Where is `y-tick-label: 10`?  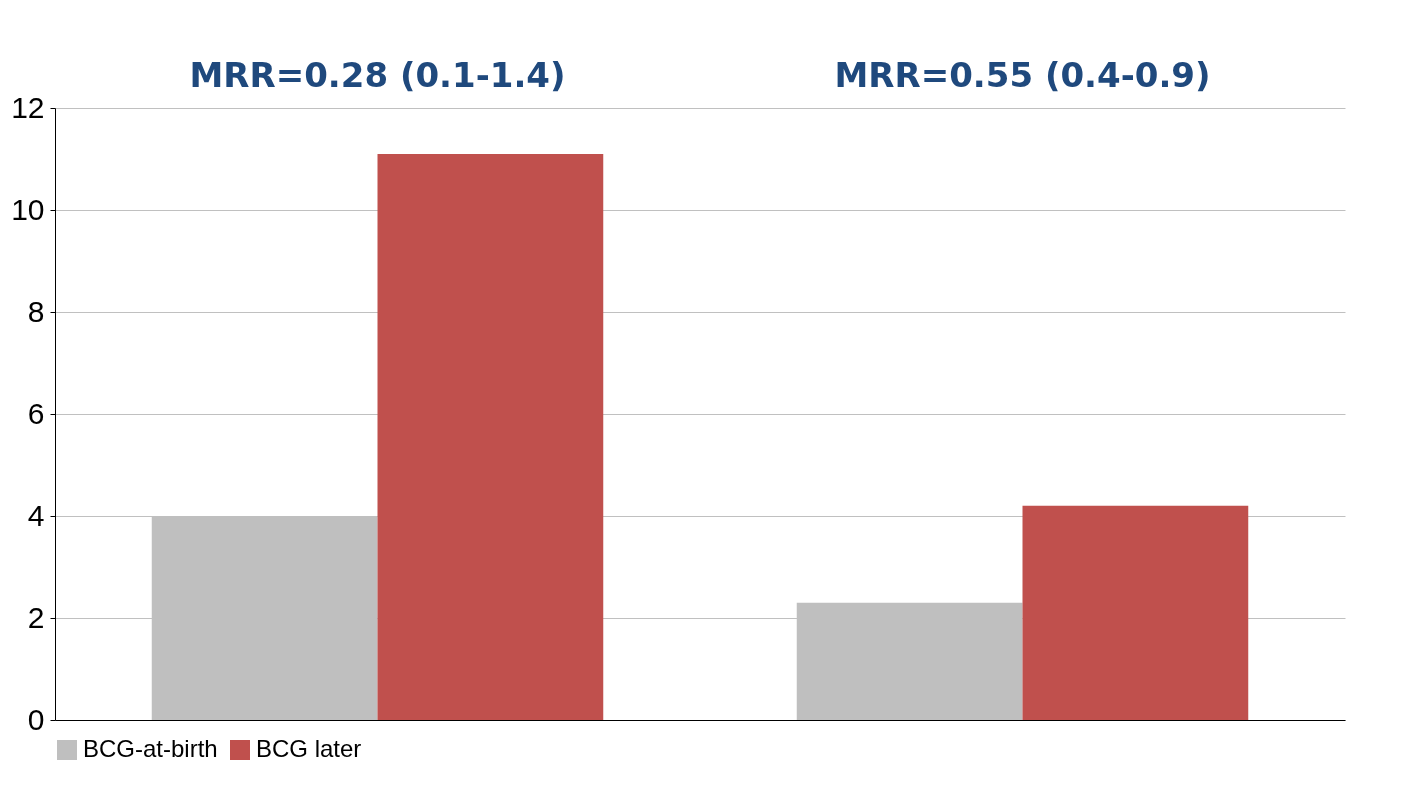 y-tick-label: 10 is located at coordinates (28, 209).